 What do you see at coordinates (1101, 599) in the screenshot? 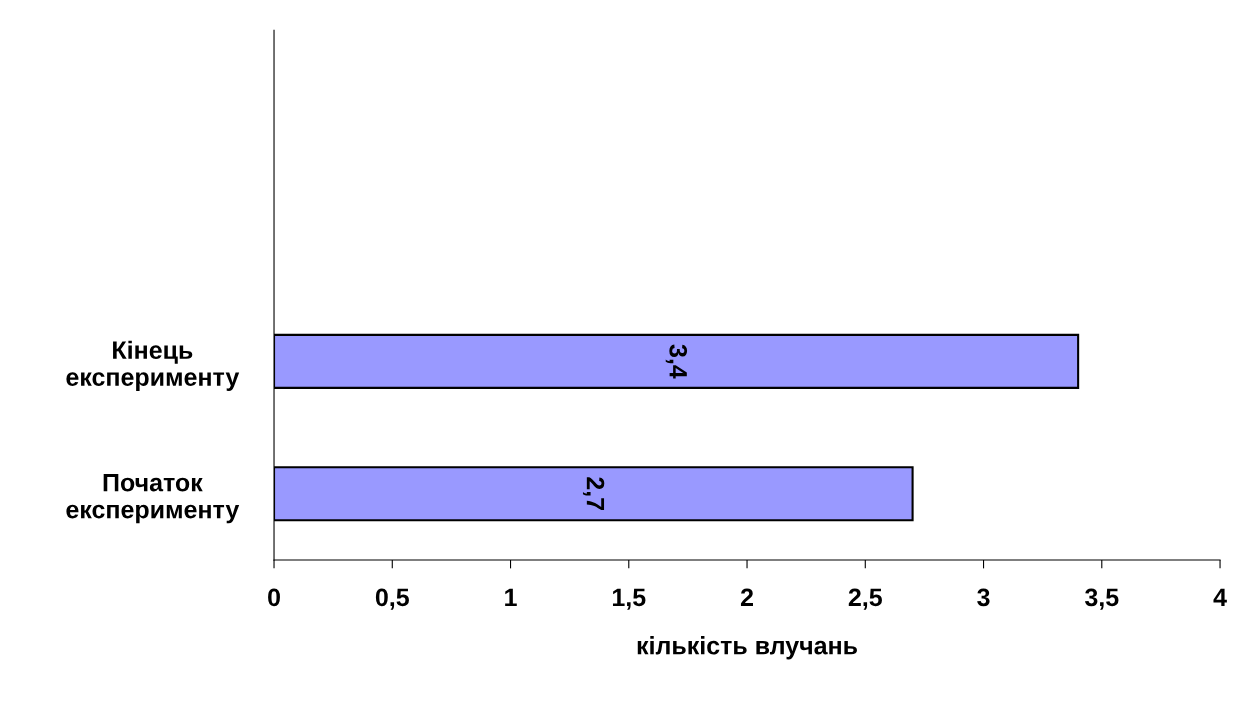
I see `x-tick-label: 3,5` at bounding box center [1101, 599].